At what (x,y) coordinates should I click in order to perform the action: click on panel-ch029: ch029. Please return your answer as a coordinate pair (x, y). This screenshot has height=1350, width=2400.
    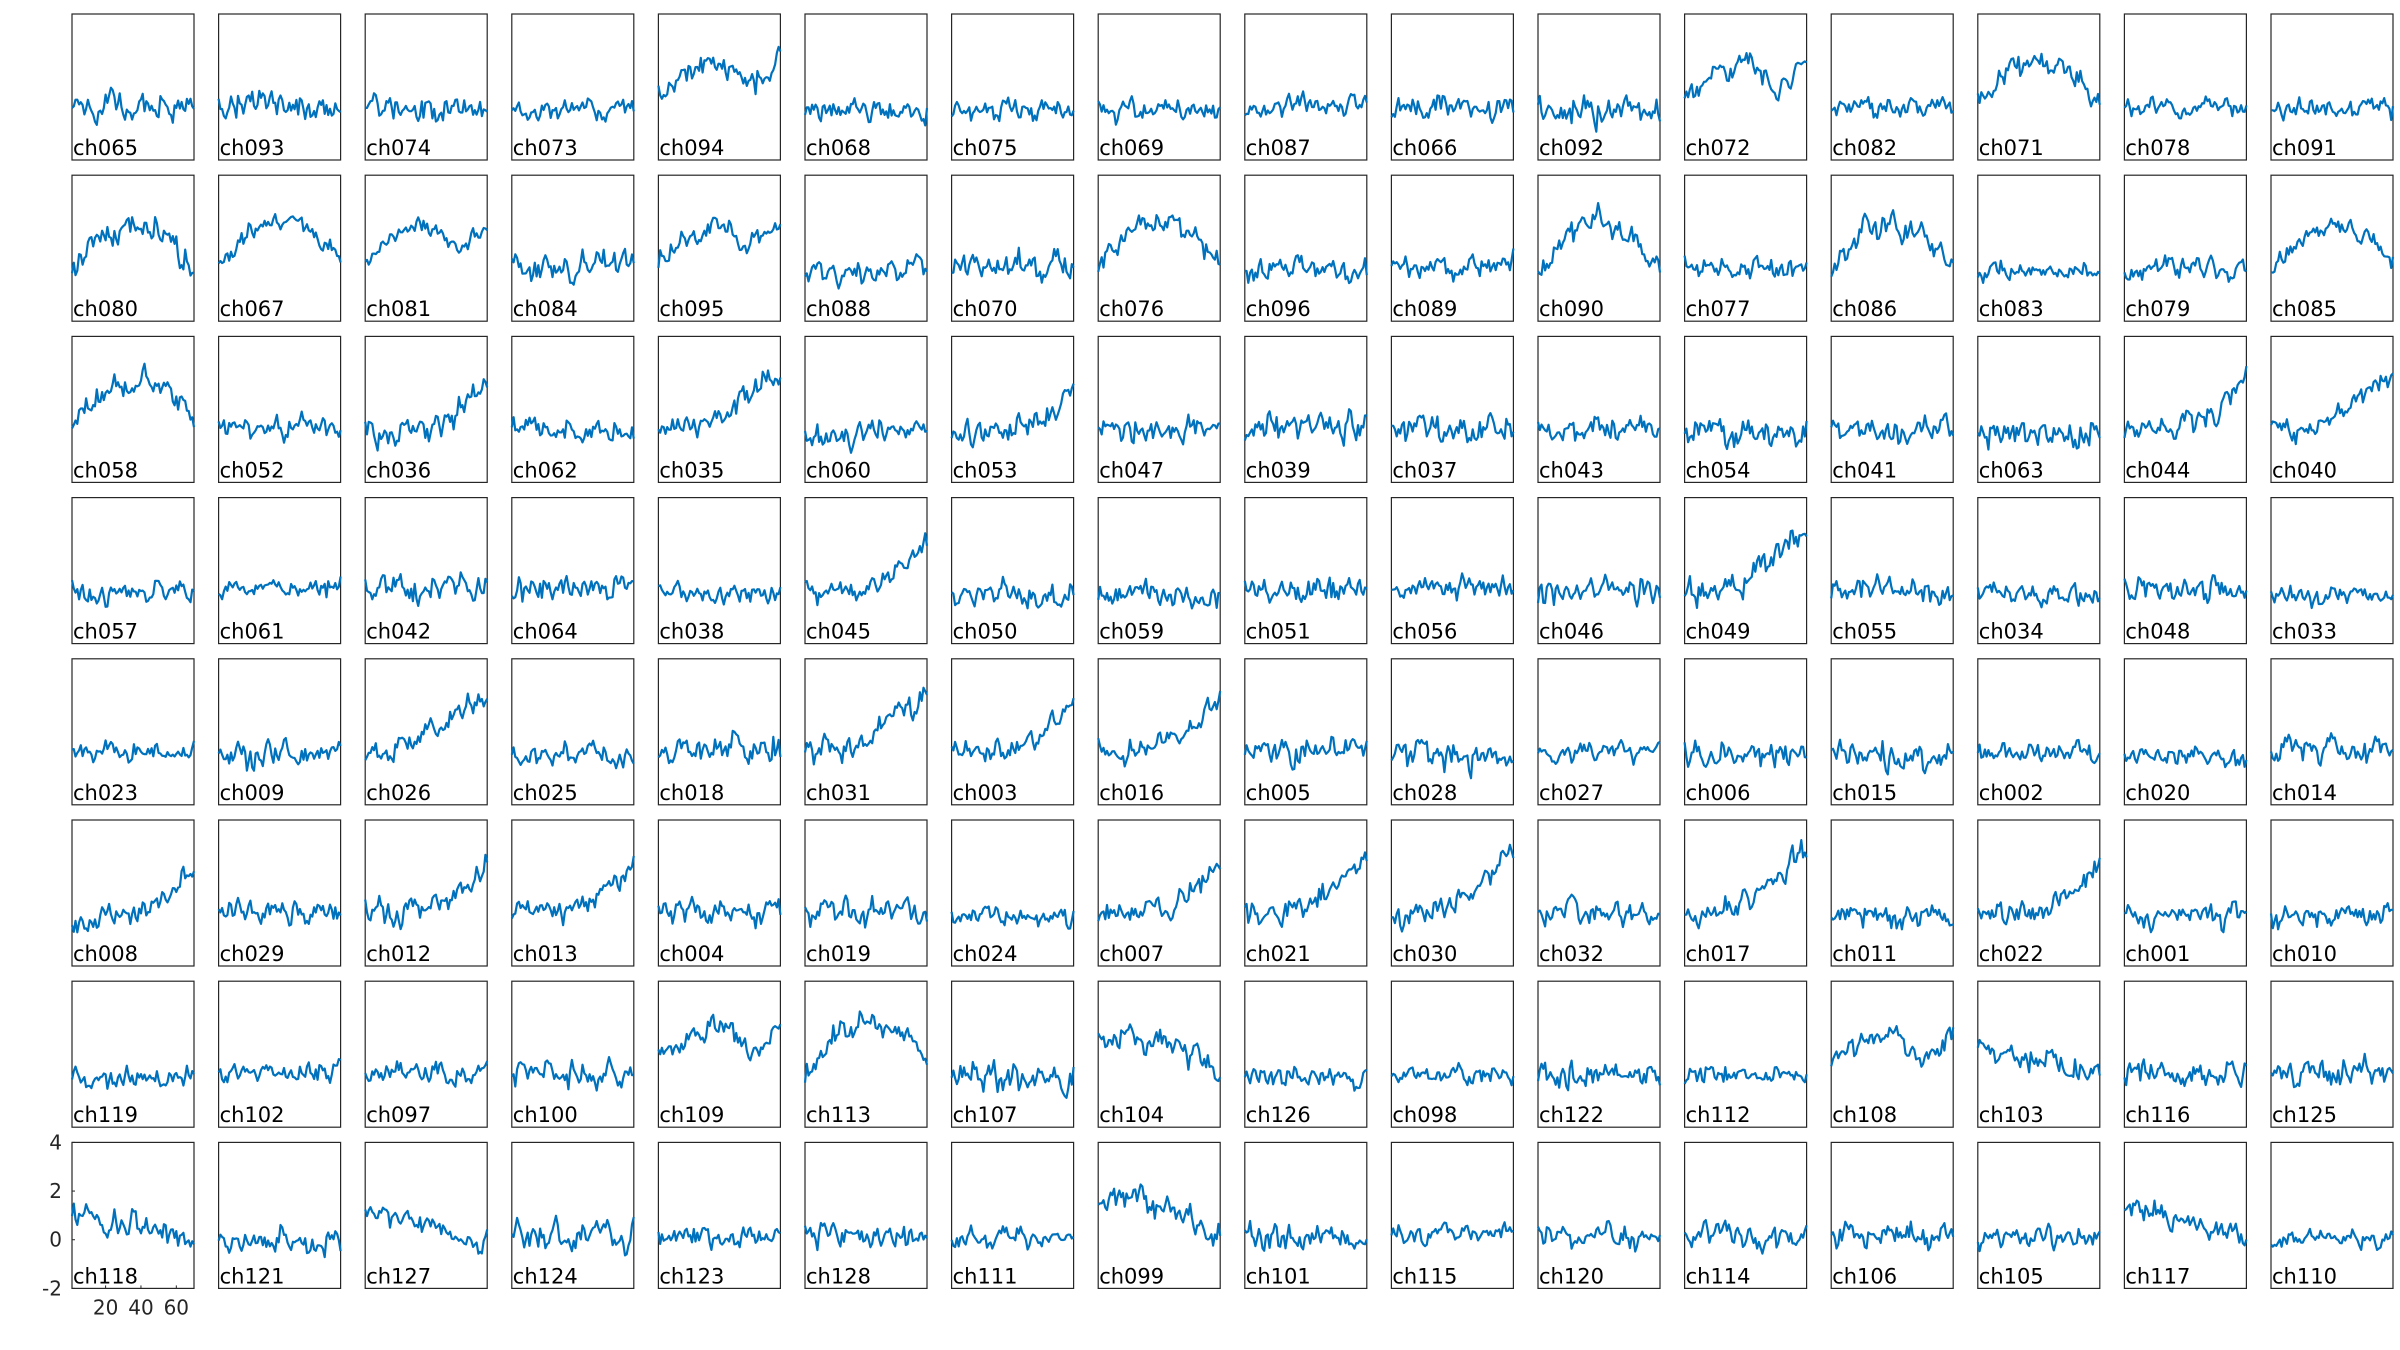
    Looking at the image, I should click on (279, 893).